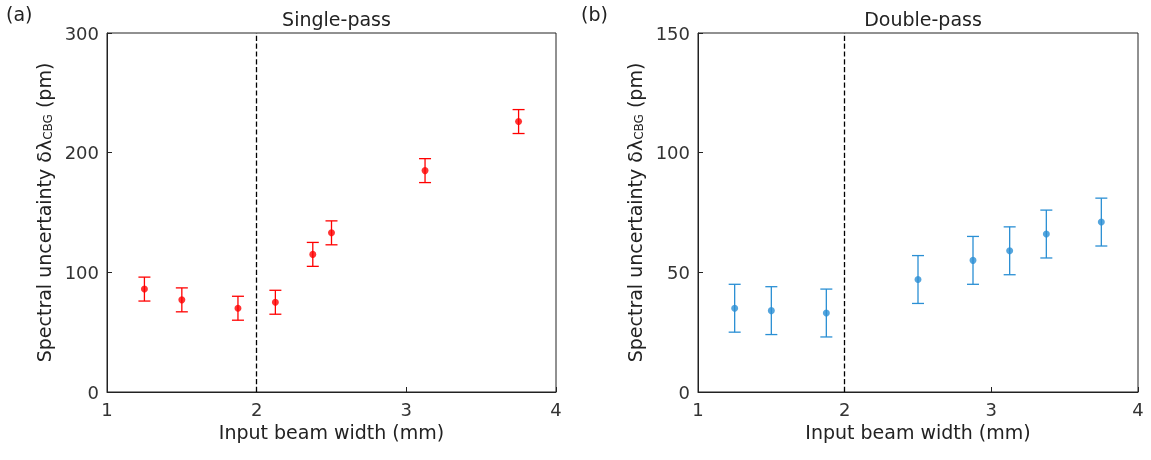 This screenshot has height=460, width=1151. Describe the element at coordinates (678, 272) in the screenshot. I see `y-tick-label: 50` at that location.